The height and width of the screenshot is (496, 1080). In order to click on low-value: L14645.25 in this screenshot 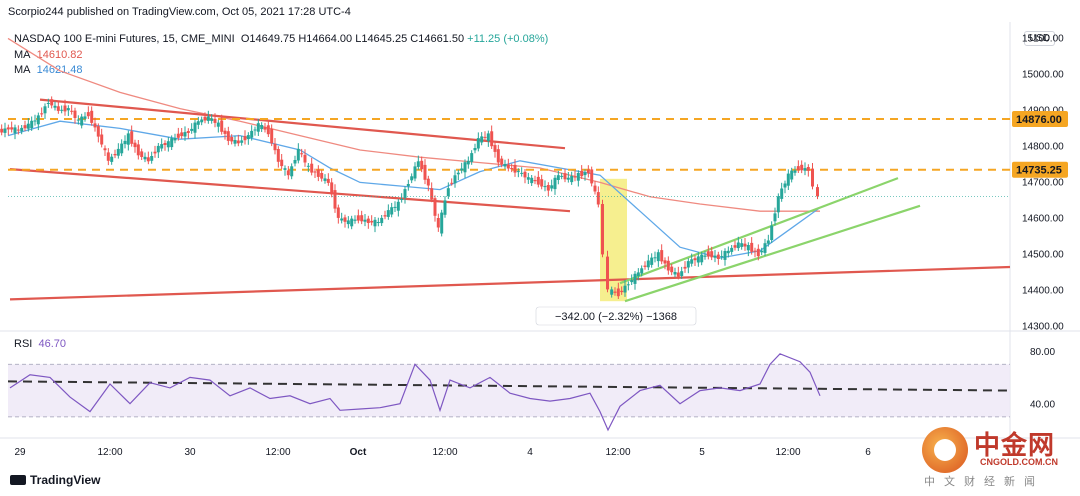, I will do `click(381, 39)`.